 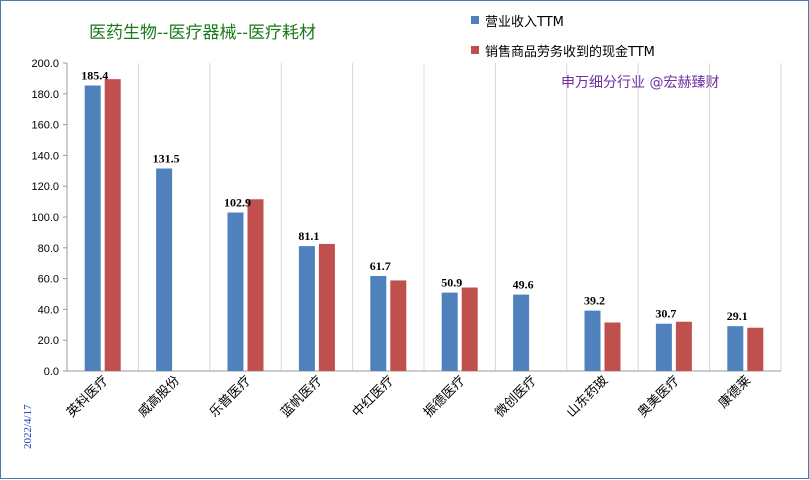 What do you see at coordinates (523, 285) in the screenshot?
I see `data-label-revenue: 49.6` at bounding box center [523, 285].